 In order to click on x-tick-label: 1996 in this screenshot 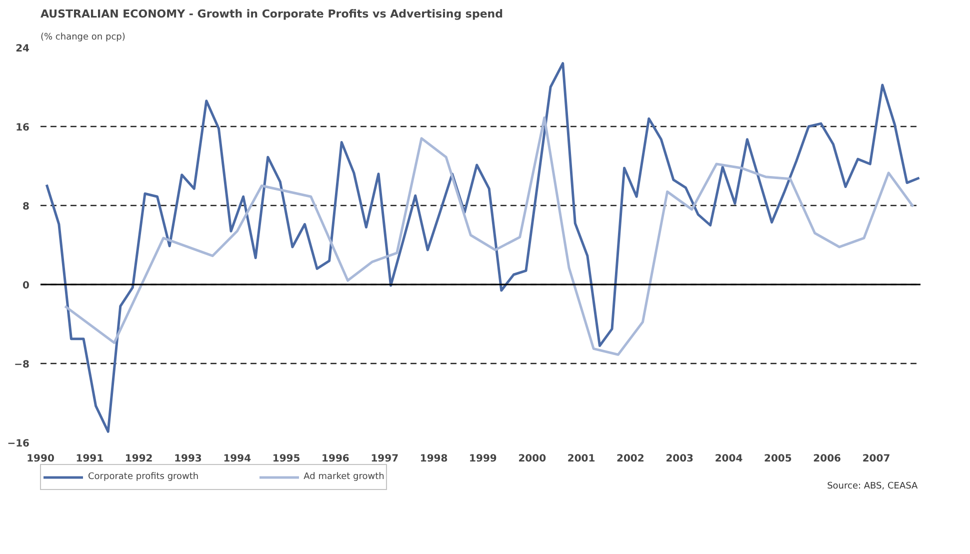, I will do `click(336, 459)`.